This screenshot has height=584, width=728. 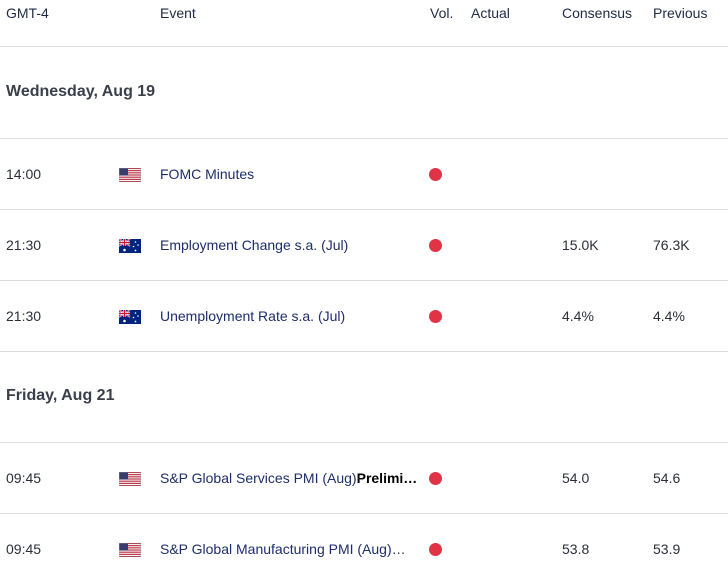 I want to click on event-row: 14:00 FOMC Minutes, so click(x=364, y=174).